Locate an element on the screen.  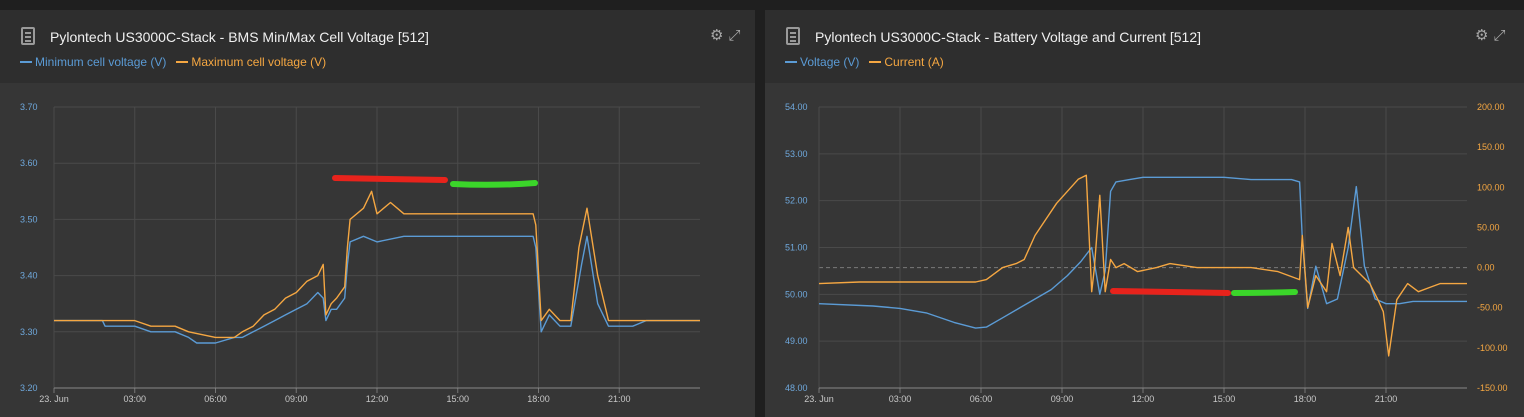
y-right-tick-label: 100.00 is located at coordinates (1491, 187).